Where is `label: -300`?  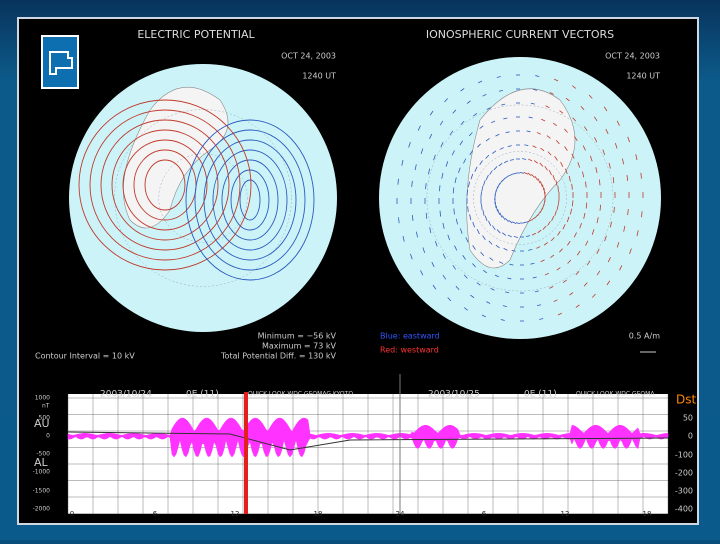 label: -300 is located at coordinates (684, 491).